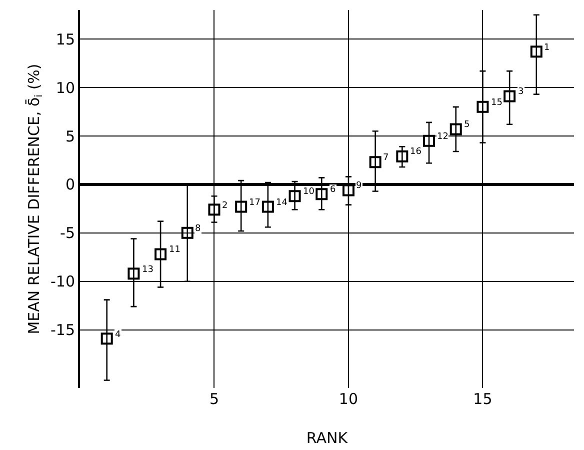  What do you see at coordinates (521, 92) in the screenshot?
I see `annotation: 3` at bounding box center [521, 92].